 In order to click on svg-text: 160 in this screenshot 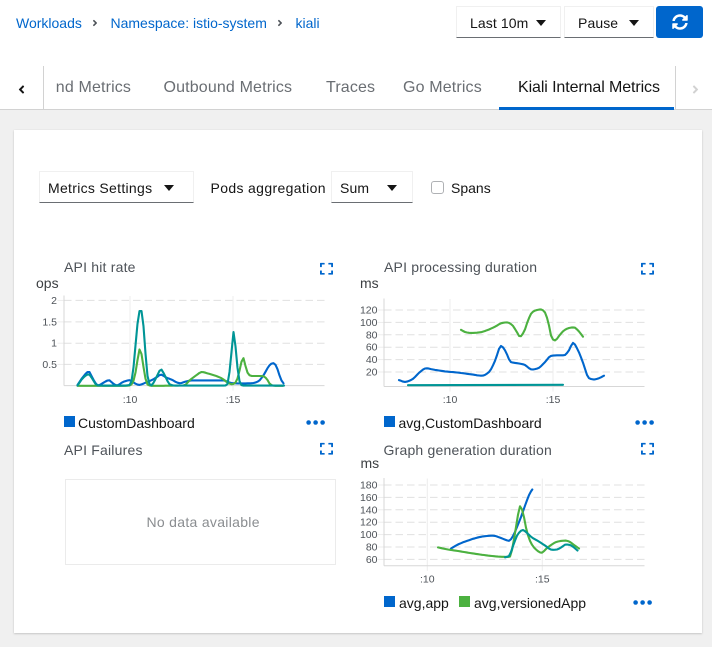, I will do `click(369, 498)`.